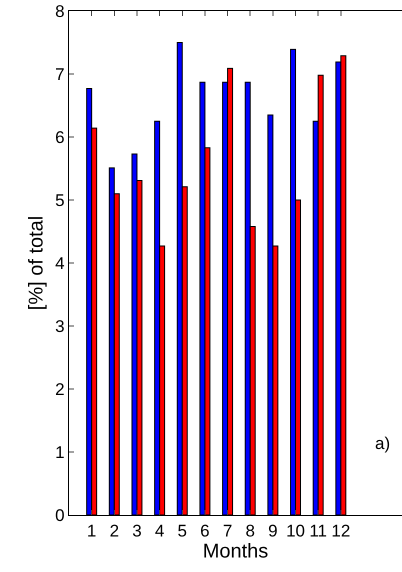 The height and width of the screenshot is (572, 402). Describe the element at coordinates (183, 530) in the screenshot. I see `x-tick-label: 5` at that location.